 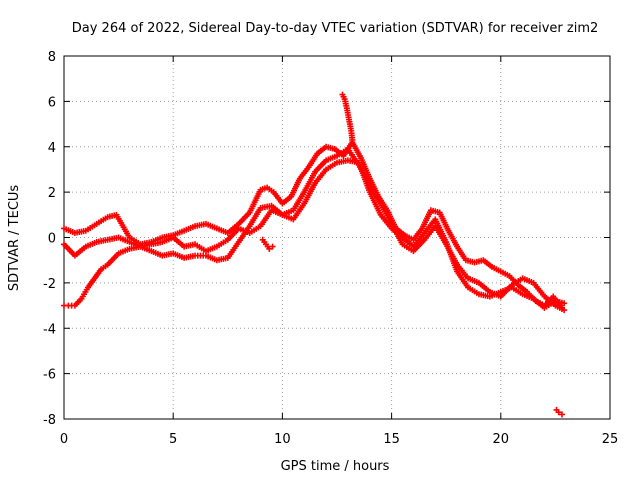 What do you see at coordinates (49, 375) in the screenshot?
I see `y-tick-label: -6` at bounding box center [49, 375].